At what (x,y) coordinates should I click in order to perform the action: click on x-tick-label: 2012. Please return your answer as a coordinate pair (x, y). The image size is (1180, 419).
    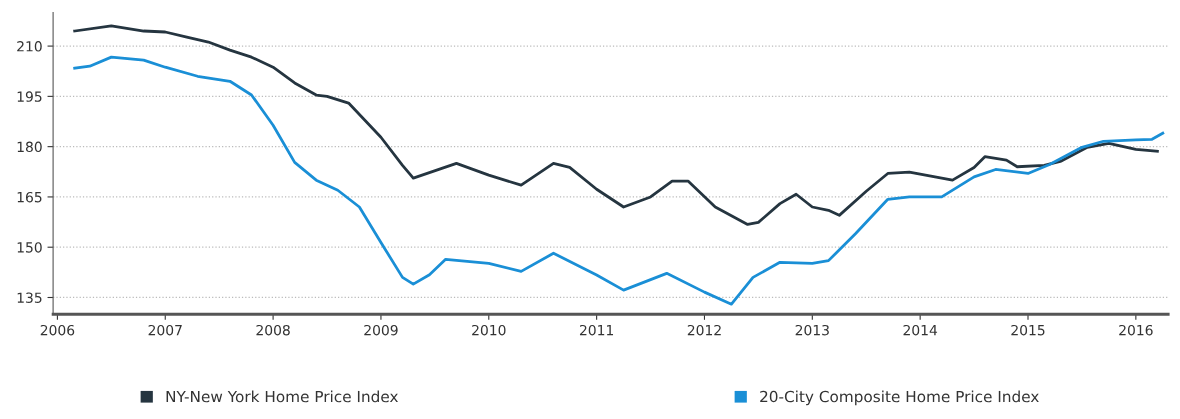
    Looking at the image, I should click on (704, 330).